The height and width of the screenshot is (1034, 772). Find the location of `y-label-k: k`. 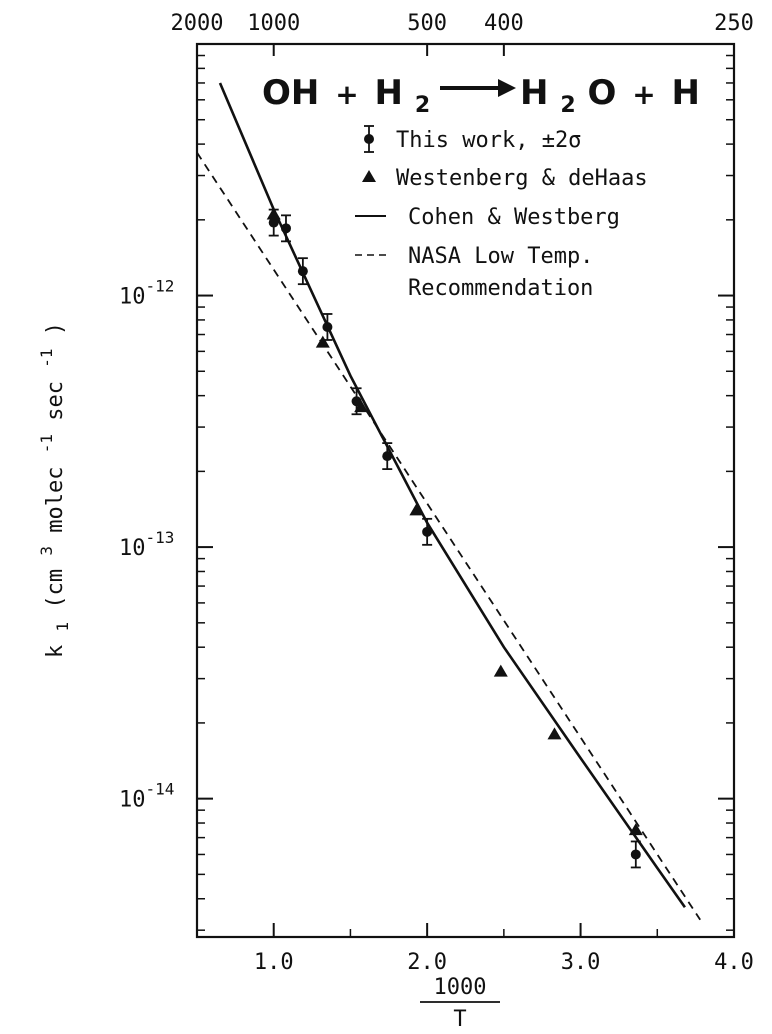

y-label-k: k is located at coordinates (55, 651).